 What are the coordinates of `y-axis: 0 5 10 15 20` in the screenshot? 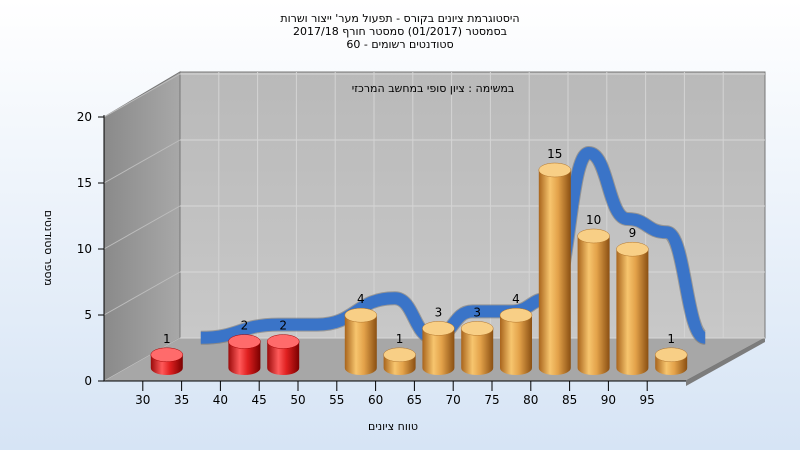 It's located at (91, 249).